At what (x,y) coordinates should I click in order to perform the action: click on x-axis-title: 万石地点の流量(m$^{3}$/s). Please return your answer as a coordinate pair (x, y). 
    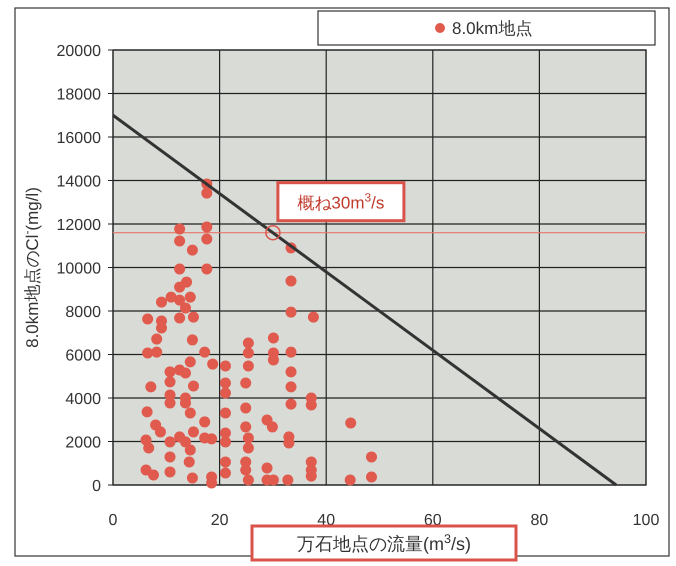
    Looking at the image, I should click on (384, 543).